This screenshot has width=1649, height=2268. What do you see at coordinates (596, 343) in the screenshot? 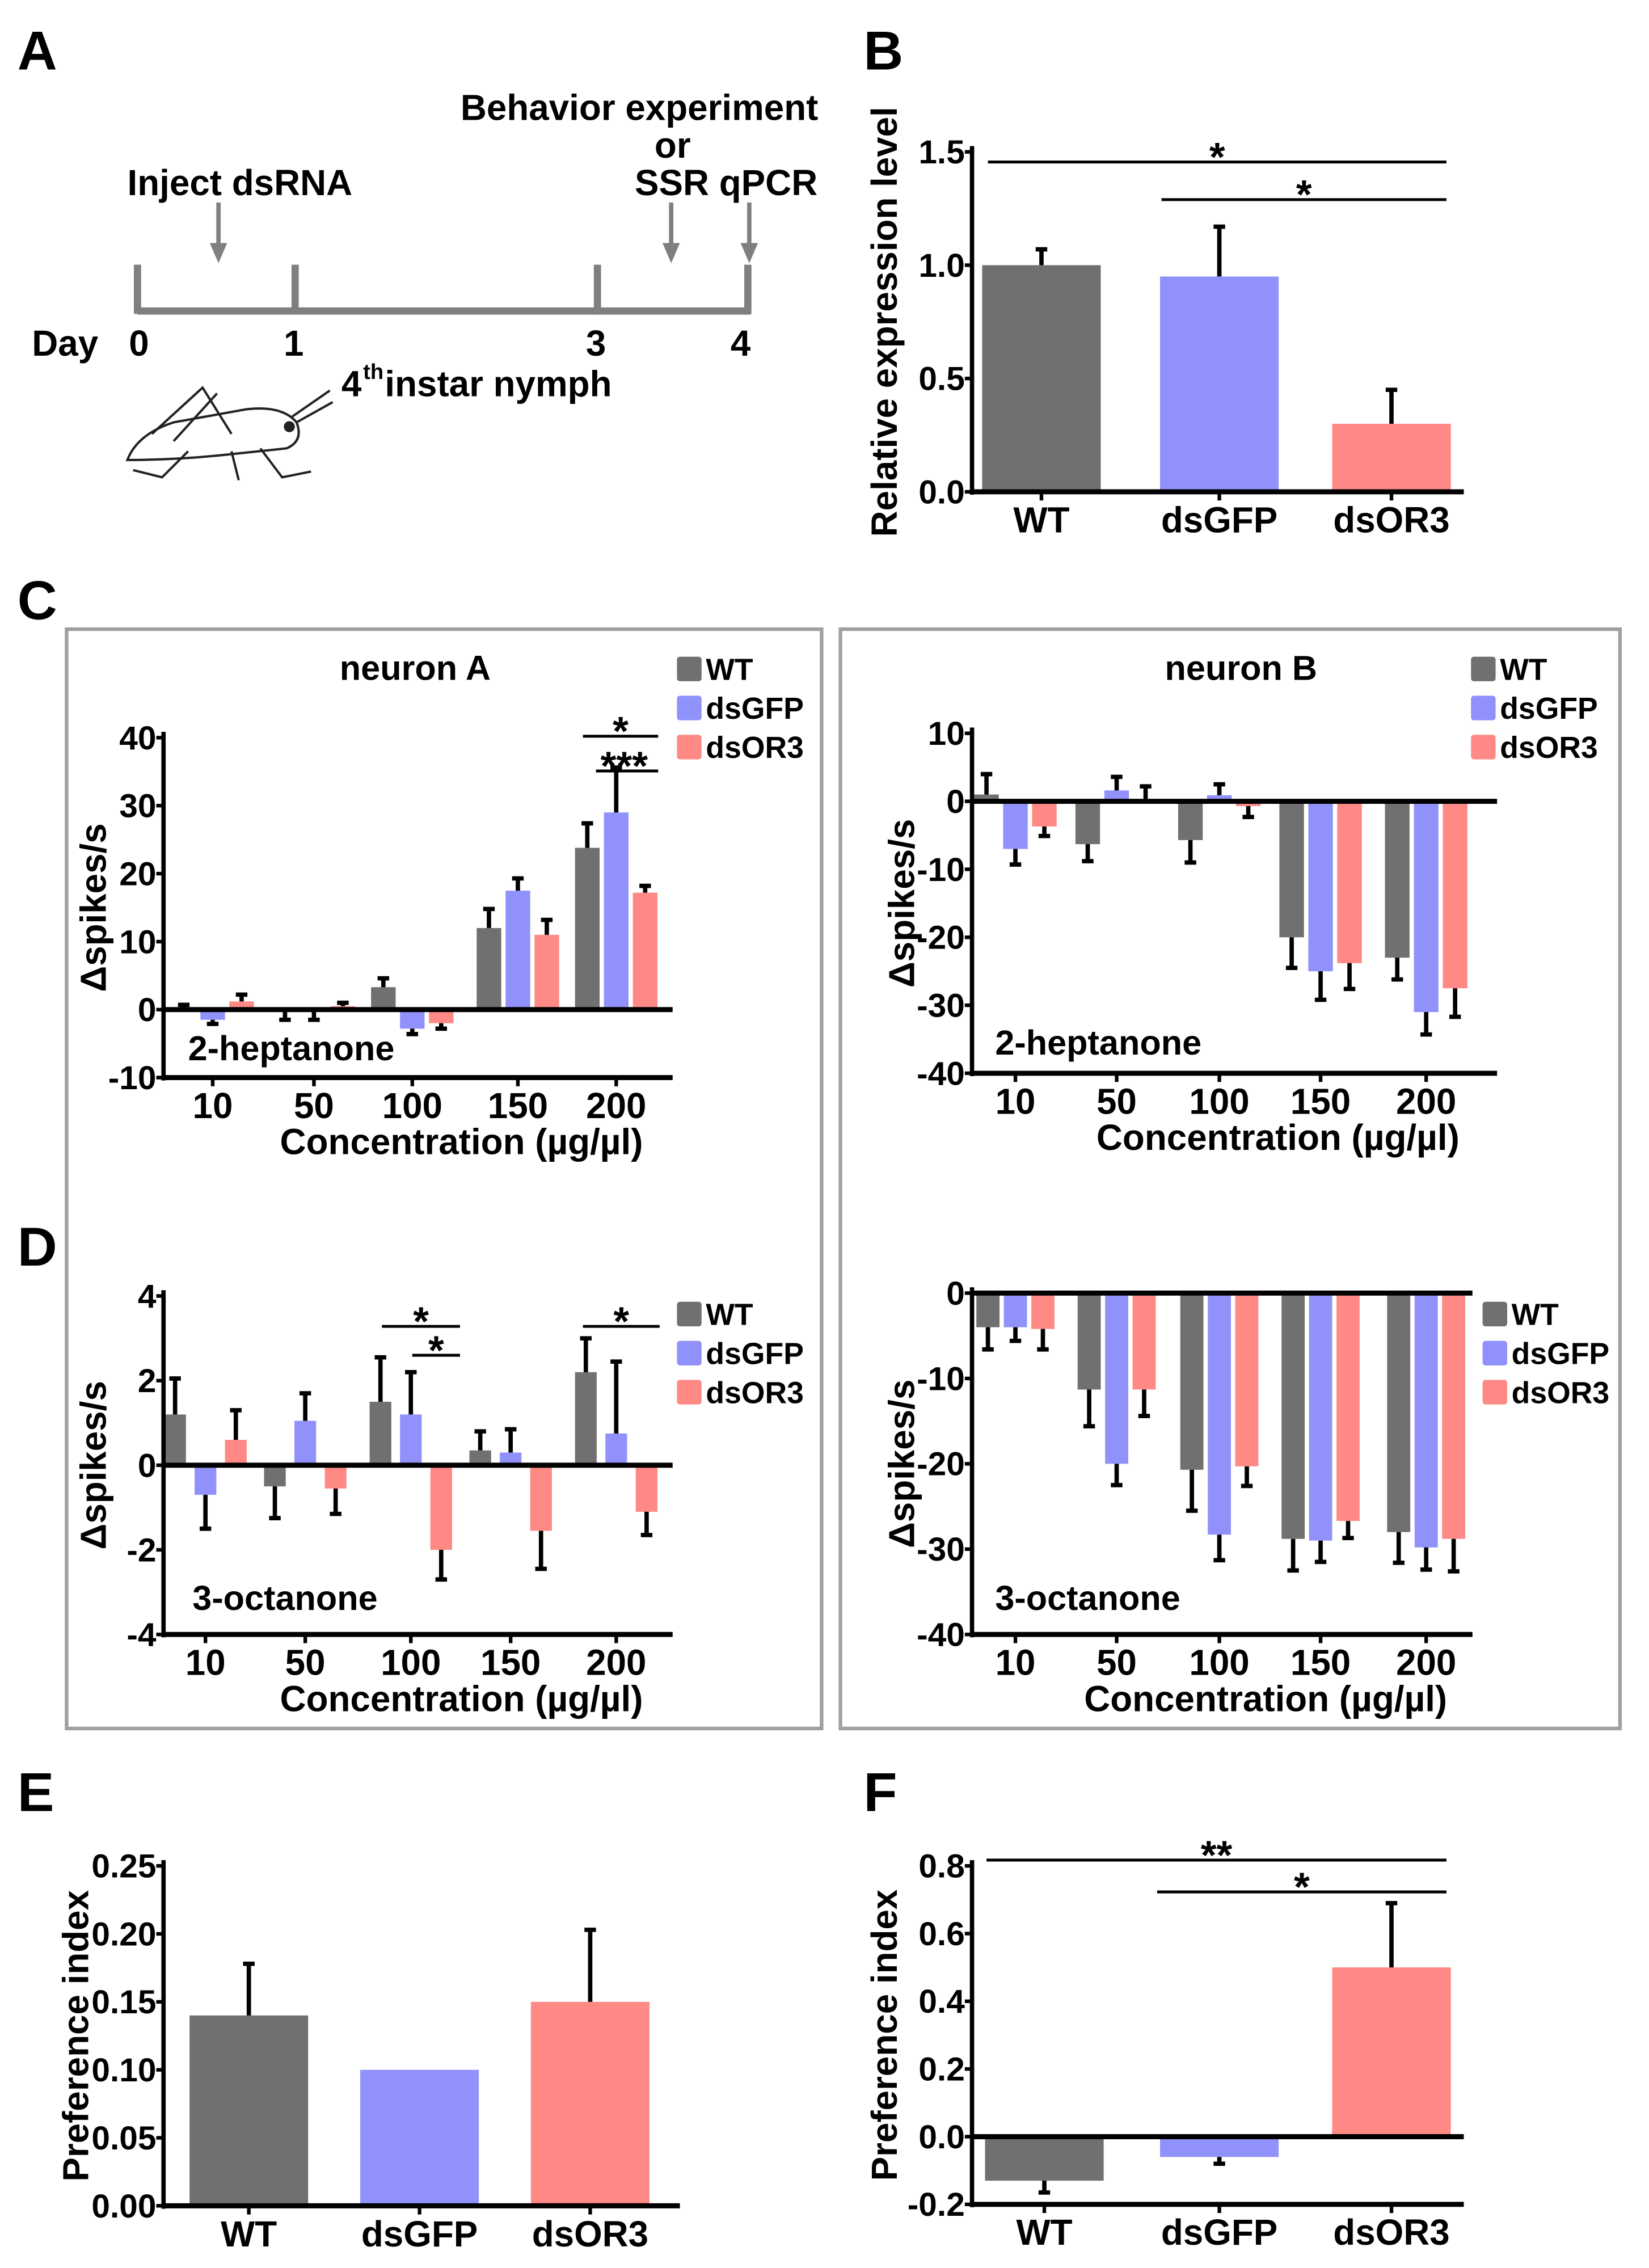
I see `day-number: 3` at bounding box center [596, 343].